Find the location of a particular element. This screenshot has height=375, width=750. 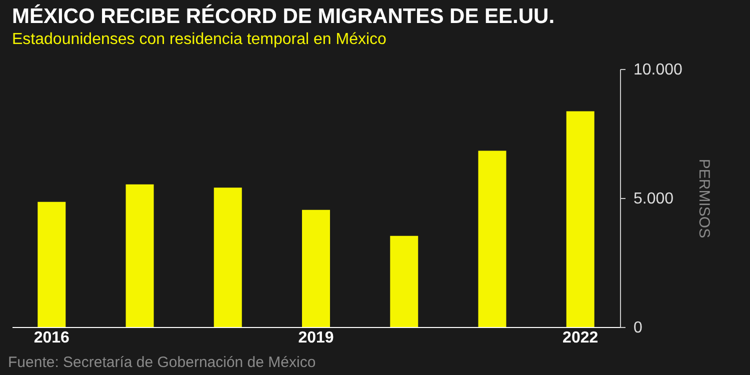

y-tick-label: 10.000 is located at coordinates (658, 70).